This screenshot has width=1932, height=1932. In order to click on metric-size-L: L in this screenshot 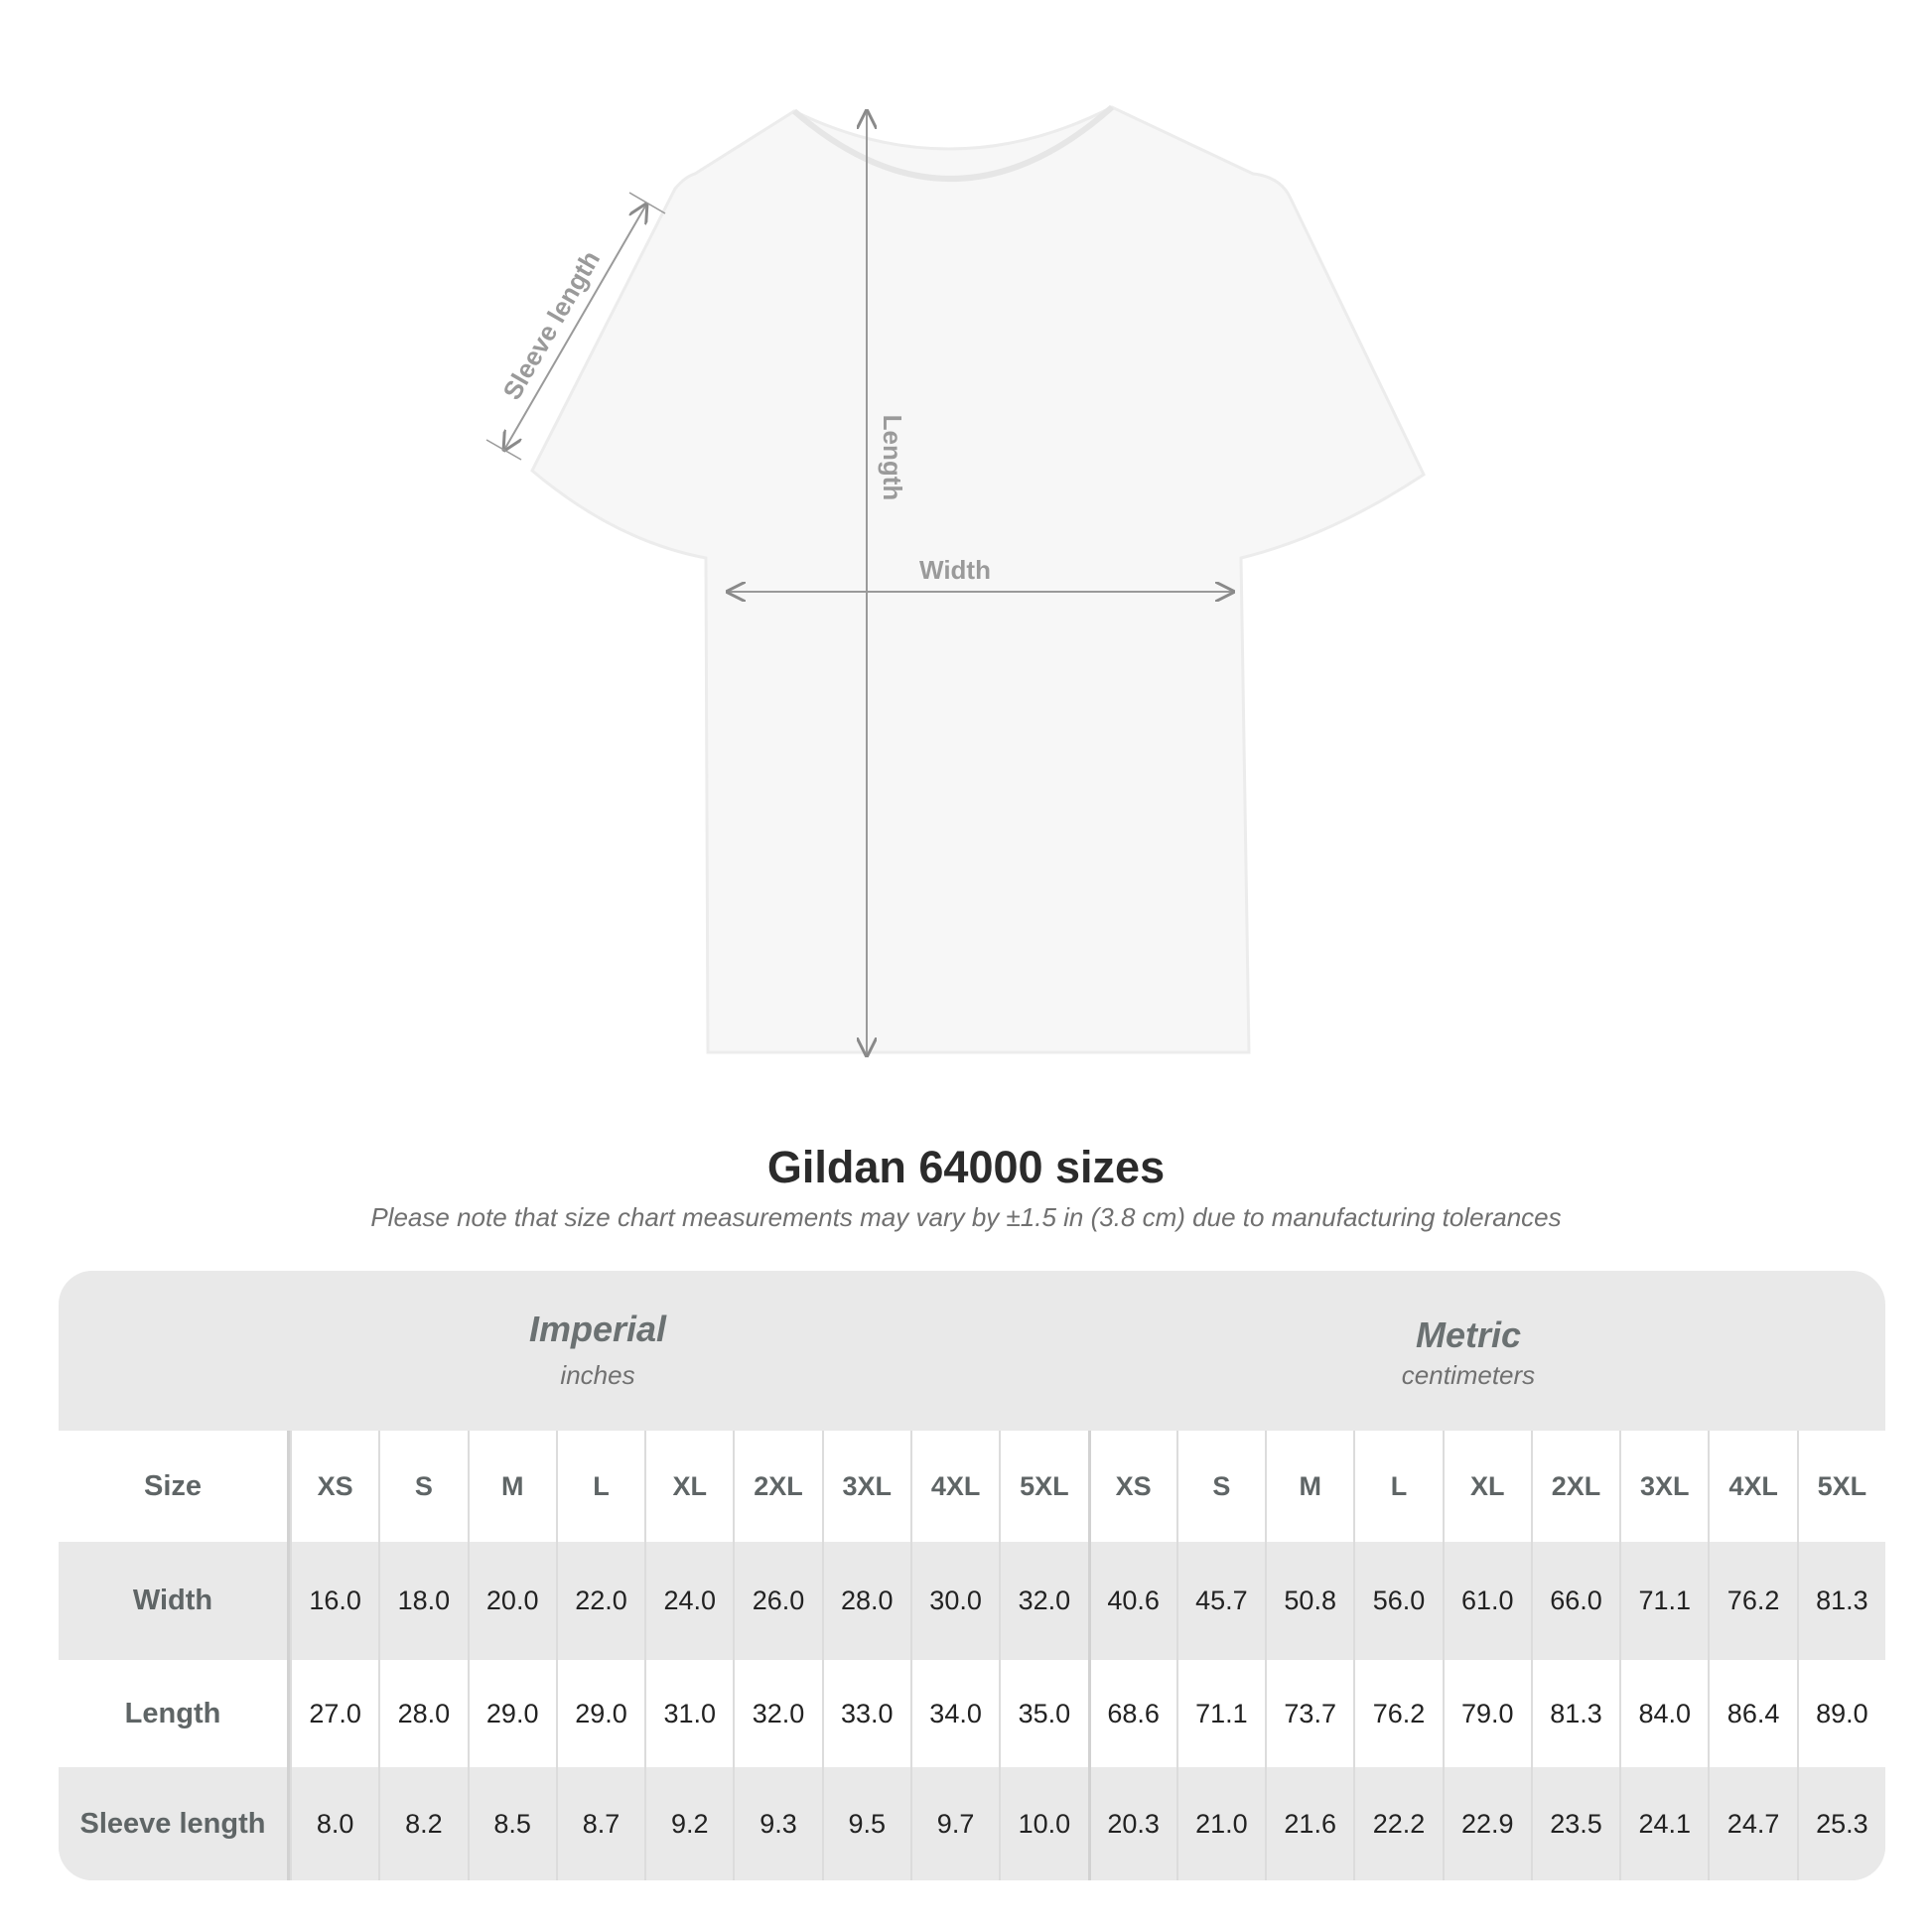, I will do `click(1398, 1486)`.